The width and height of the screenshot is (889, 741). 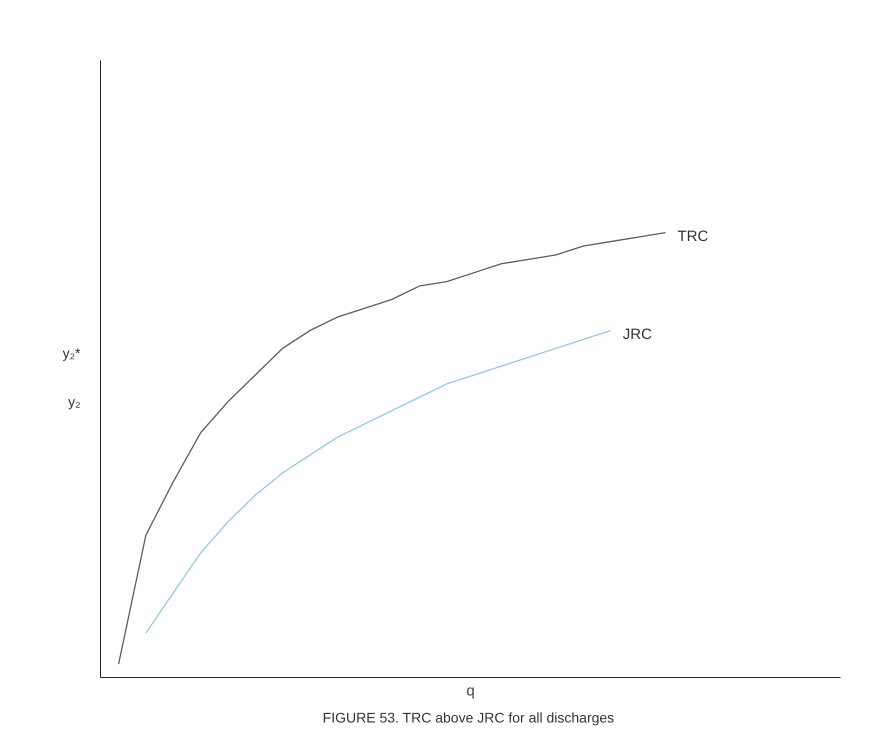 What do you see at coordinates (72, 352) in the screenshot?
I see `text: y₂*` at bounding box center [72, 352].